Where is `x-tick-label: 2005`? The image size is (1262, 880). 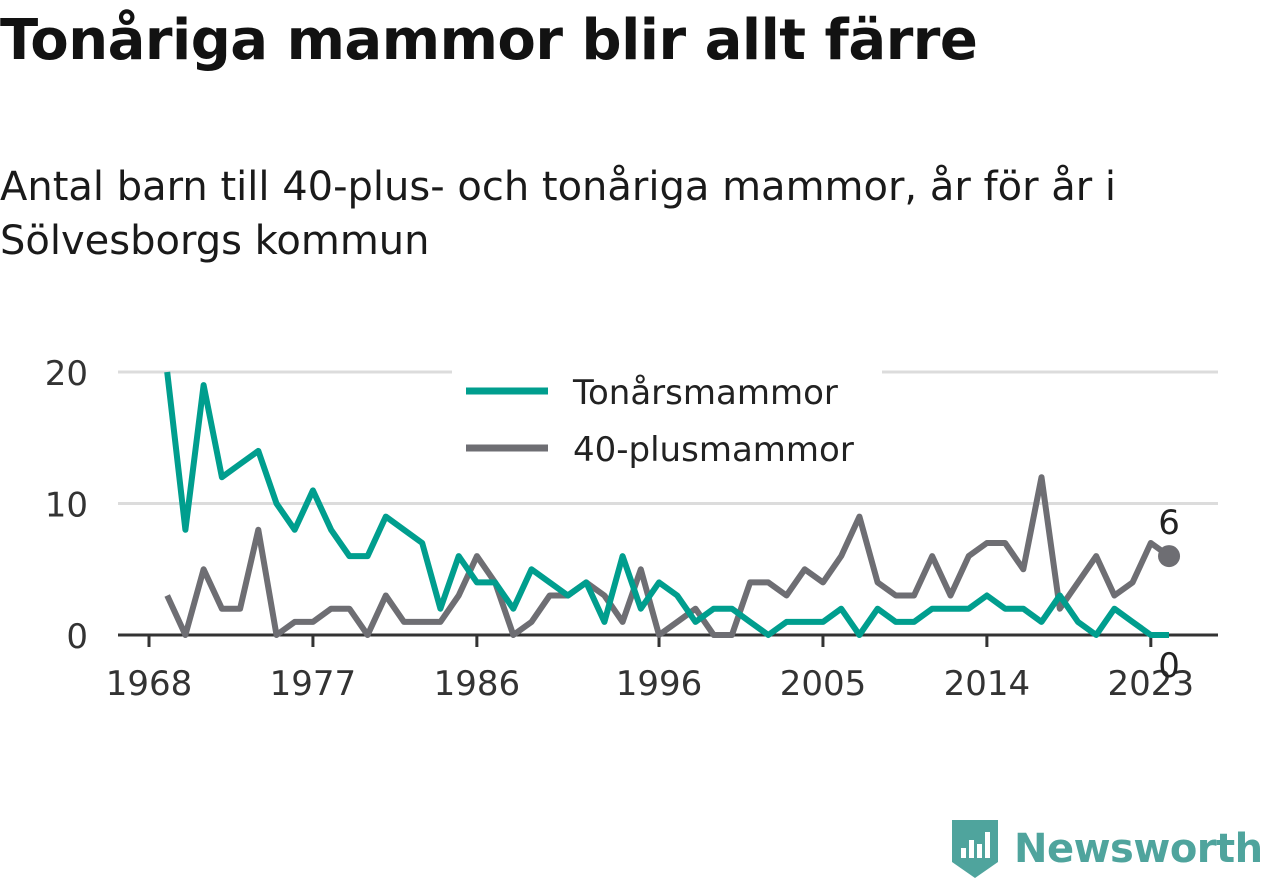 x-tick-label: 2005 is located at coordinates (823, 684).